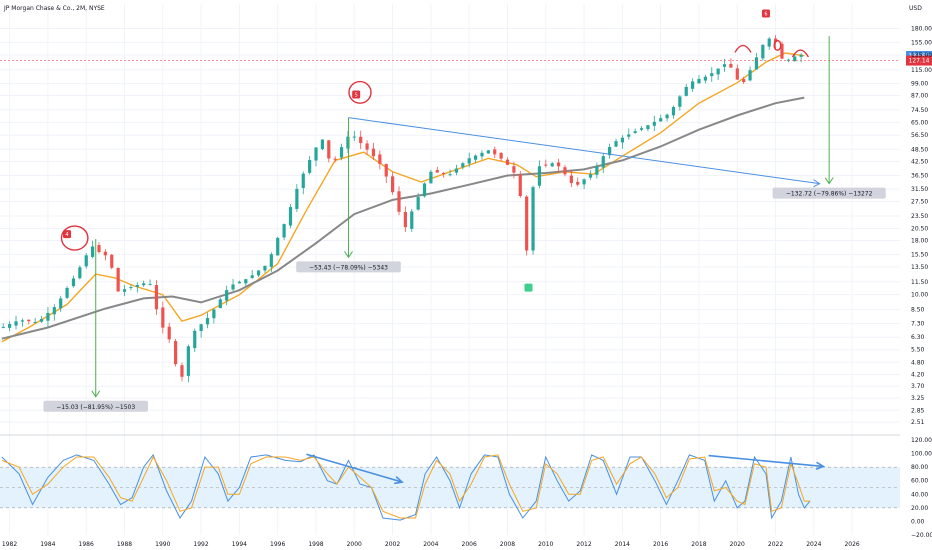  I want to click on event-marker-label: 6, so click(765, 14).